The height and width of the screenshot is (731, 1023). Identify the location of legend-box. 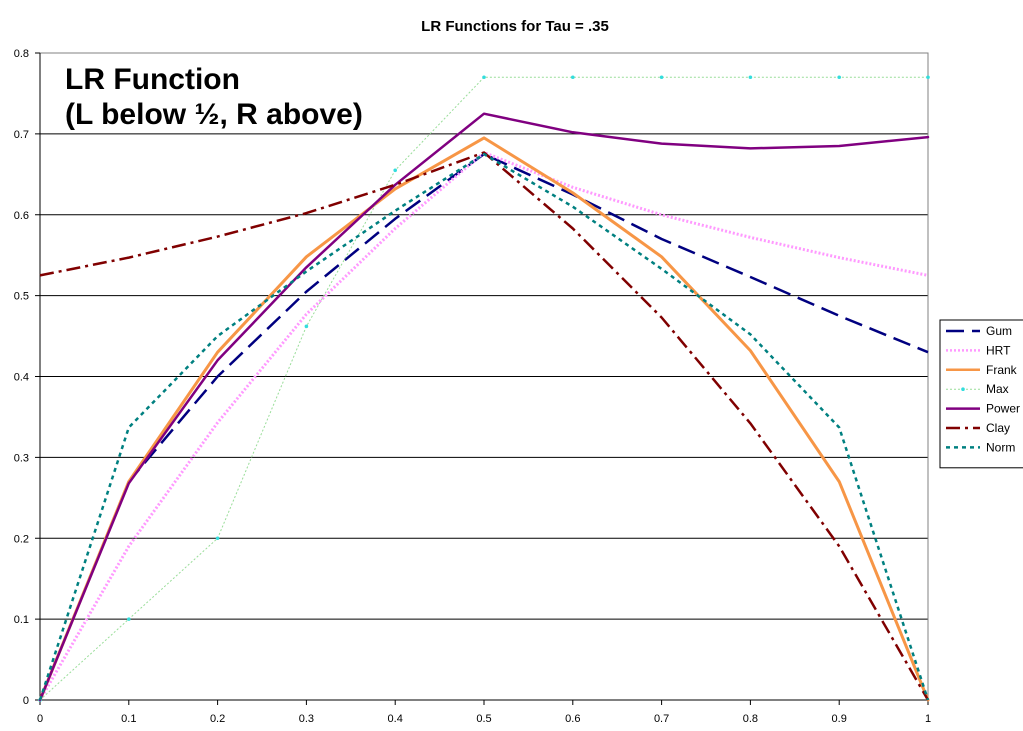
(981, 394).